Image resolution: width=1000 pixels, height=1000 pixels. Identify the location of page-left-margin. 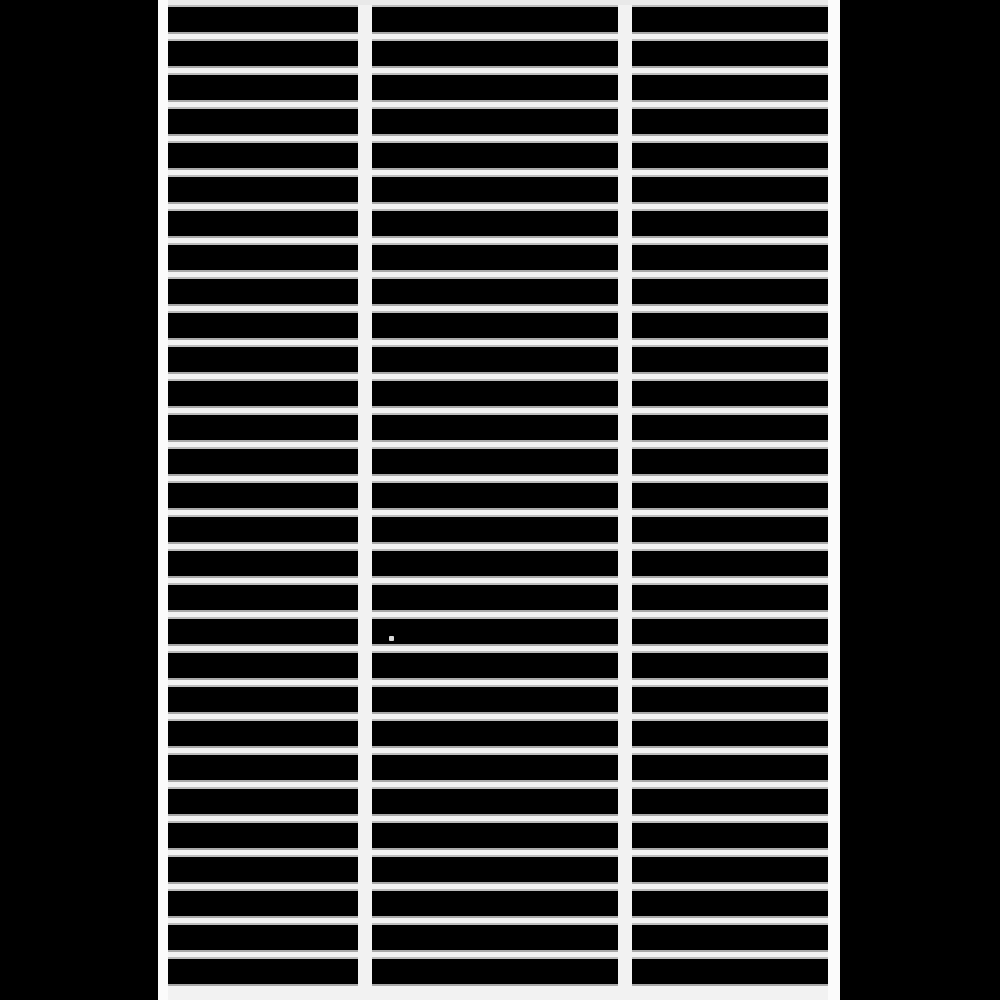
(163, 500).